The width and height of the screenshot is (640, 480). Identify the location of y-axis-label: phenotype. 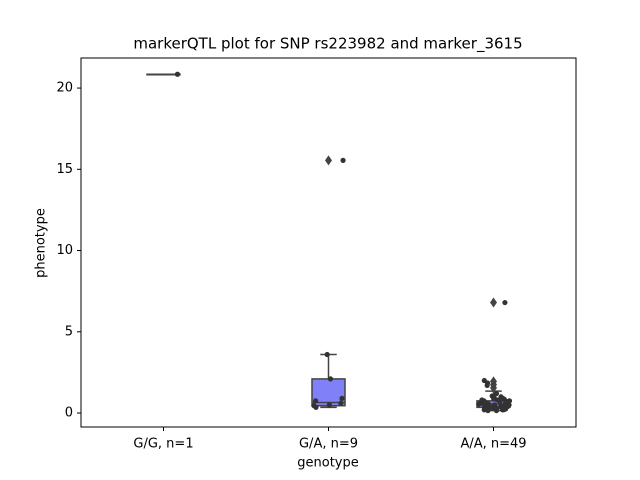
(41, 243).